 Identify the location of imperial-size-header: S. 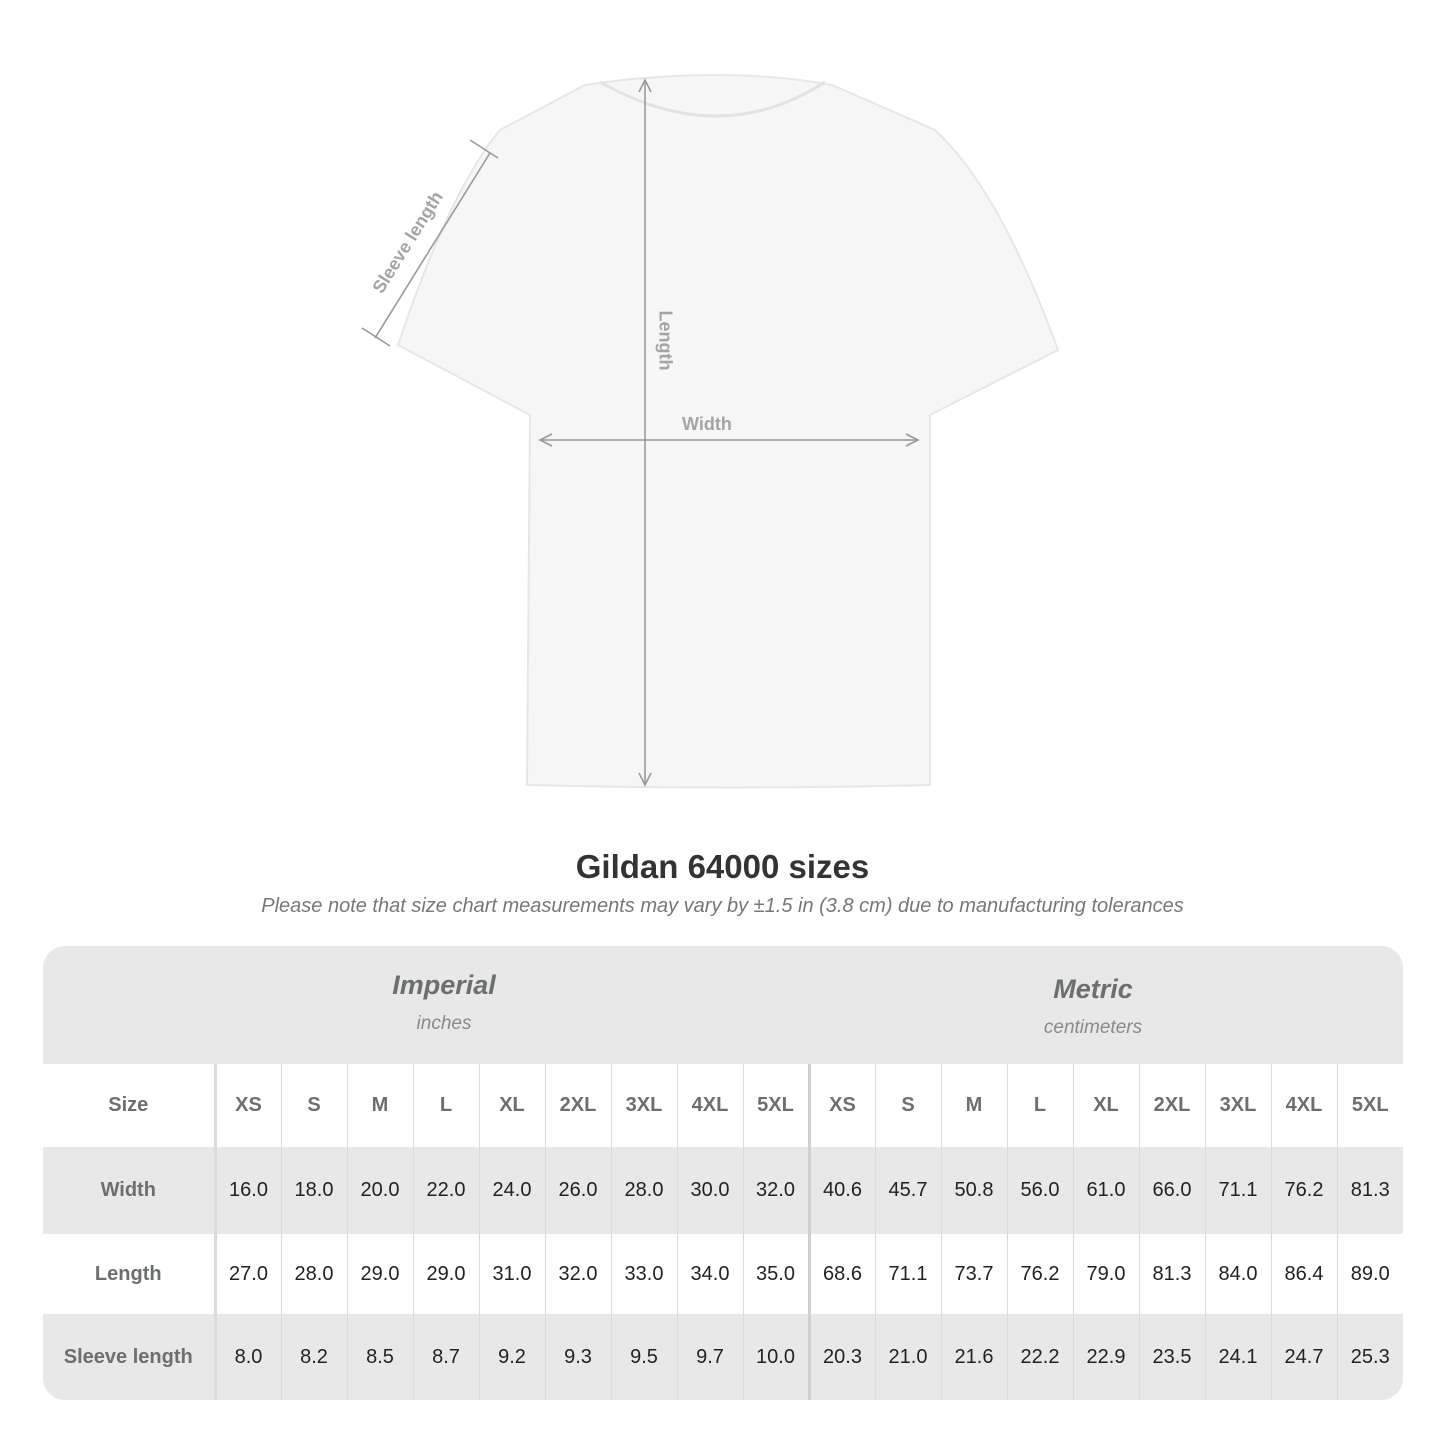
(313, 1105).